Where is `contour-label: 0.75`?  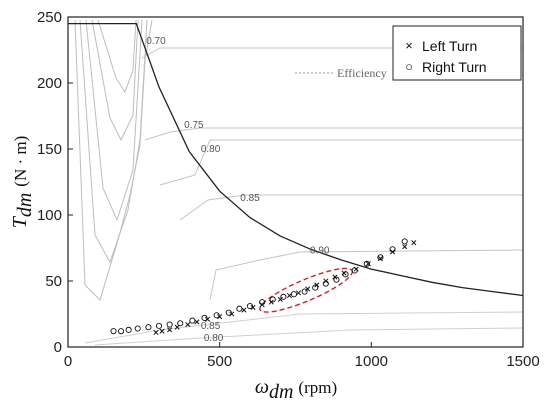 contour-label: 0.75 is located at coordinates (194, 125).